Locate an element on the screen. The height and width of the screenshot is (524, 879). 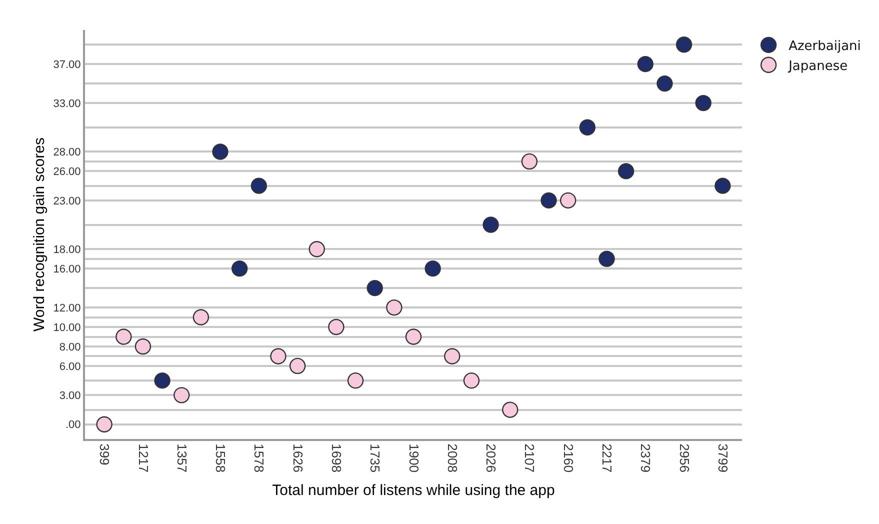
y-tick-label: 23.00 is located at coordinates (67, 201).